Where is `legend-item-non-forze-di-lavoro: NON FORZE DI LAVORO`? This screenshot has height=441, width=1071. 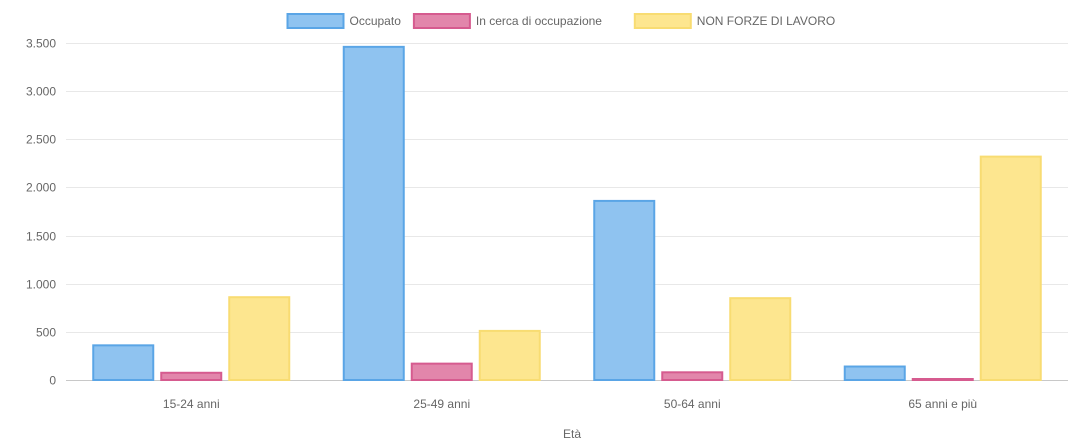 legend-item-non-forze-di-lavoro: NON FORZE DI LAVORO is located at coordinates (734, 21).